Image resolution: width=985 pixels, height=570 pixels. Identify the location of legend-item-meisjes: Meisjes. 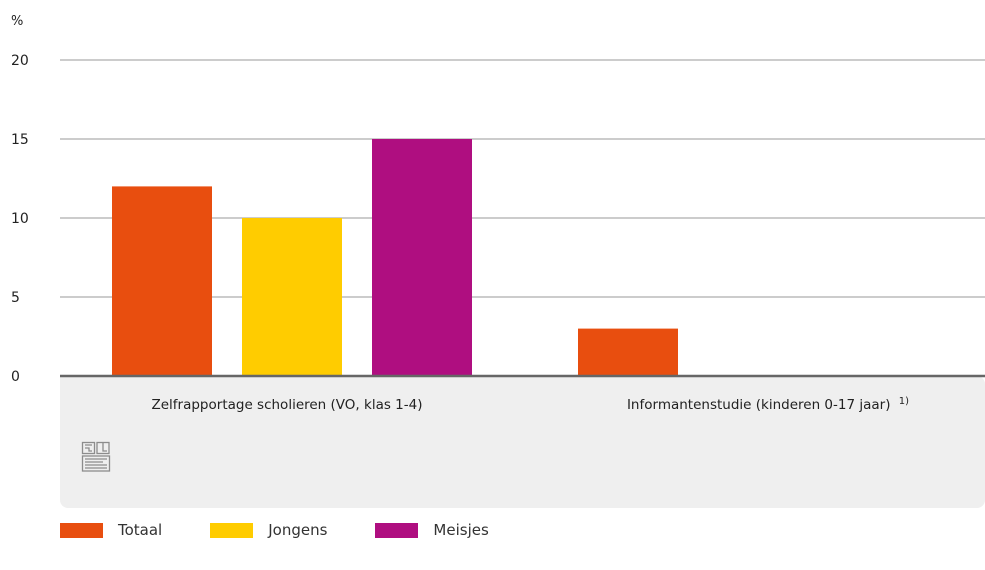
(432, 530).